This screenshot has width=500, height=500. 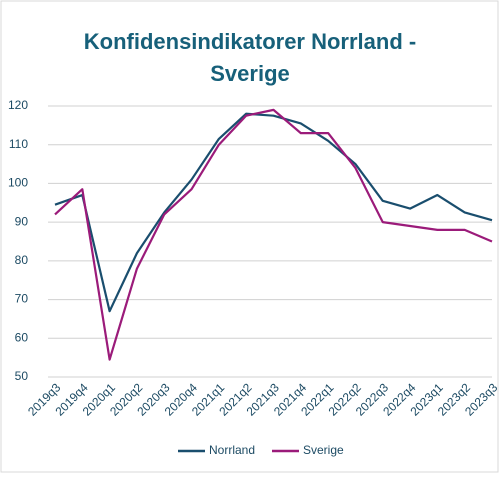 What do you see at coordinates (22, 337) in the screenshot?
I see `y-tick-label: 60` at bounding box center [22, 337].